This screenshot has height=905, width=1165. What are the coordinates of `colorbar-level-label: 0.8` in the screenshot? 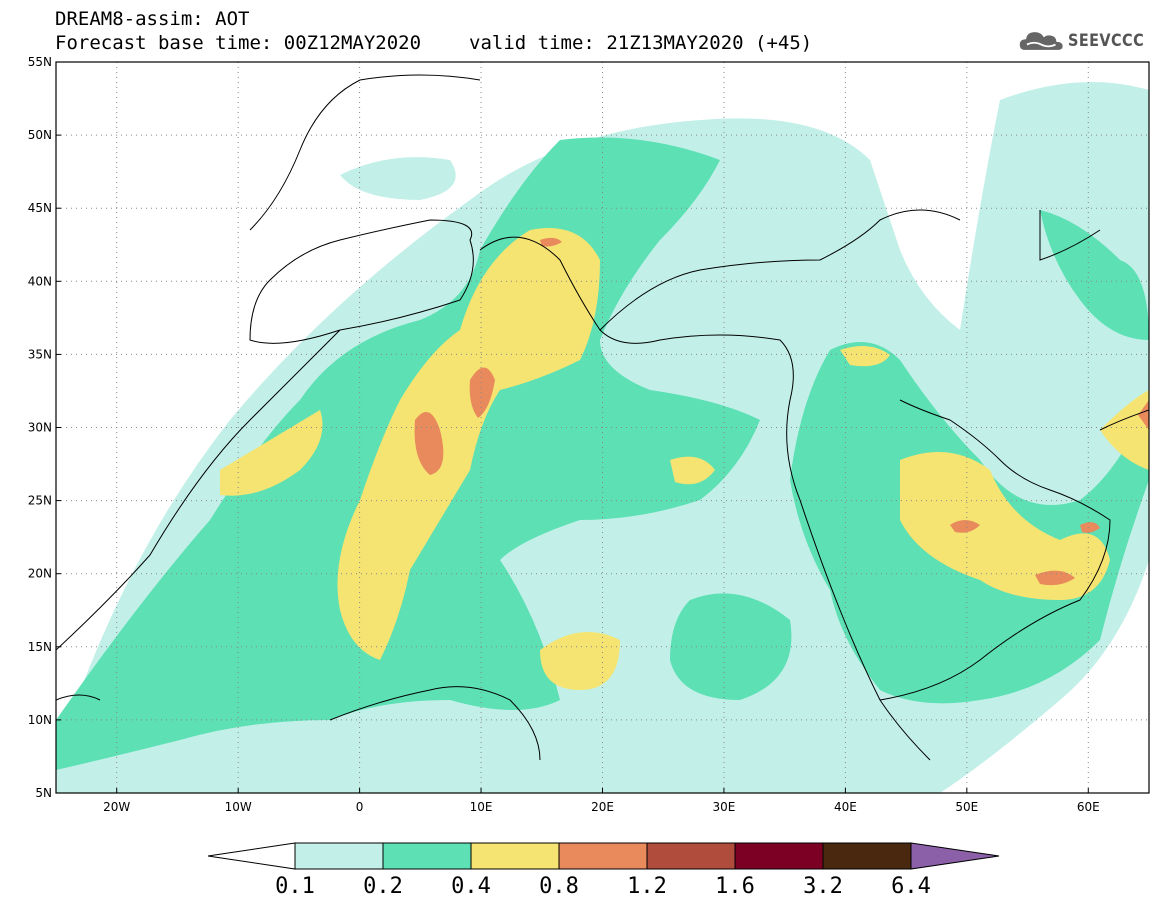 It's located at (559, 886).